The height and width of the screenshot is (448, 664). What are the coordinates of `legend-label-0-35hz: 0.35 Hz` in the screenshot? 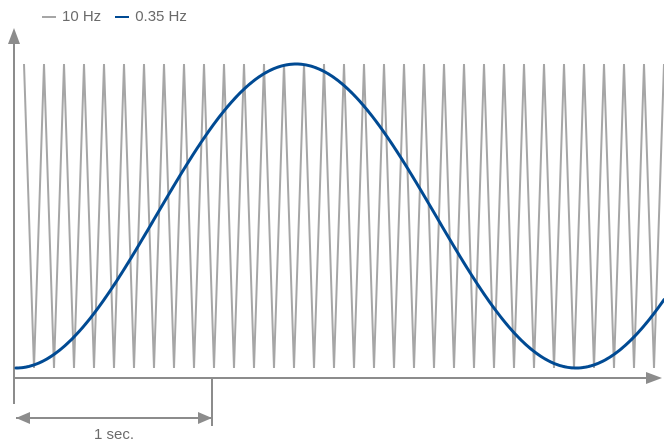 It's located at (161, 16).